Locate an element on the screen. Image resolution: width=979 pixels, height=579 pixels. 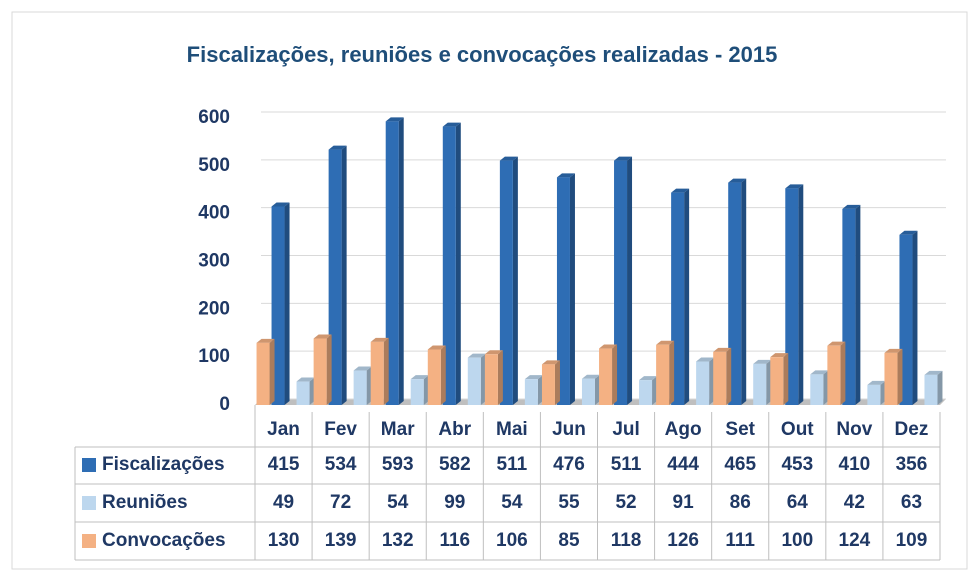
category-label: Jun is located at coordinates (569, 429).